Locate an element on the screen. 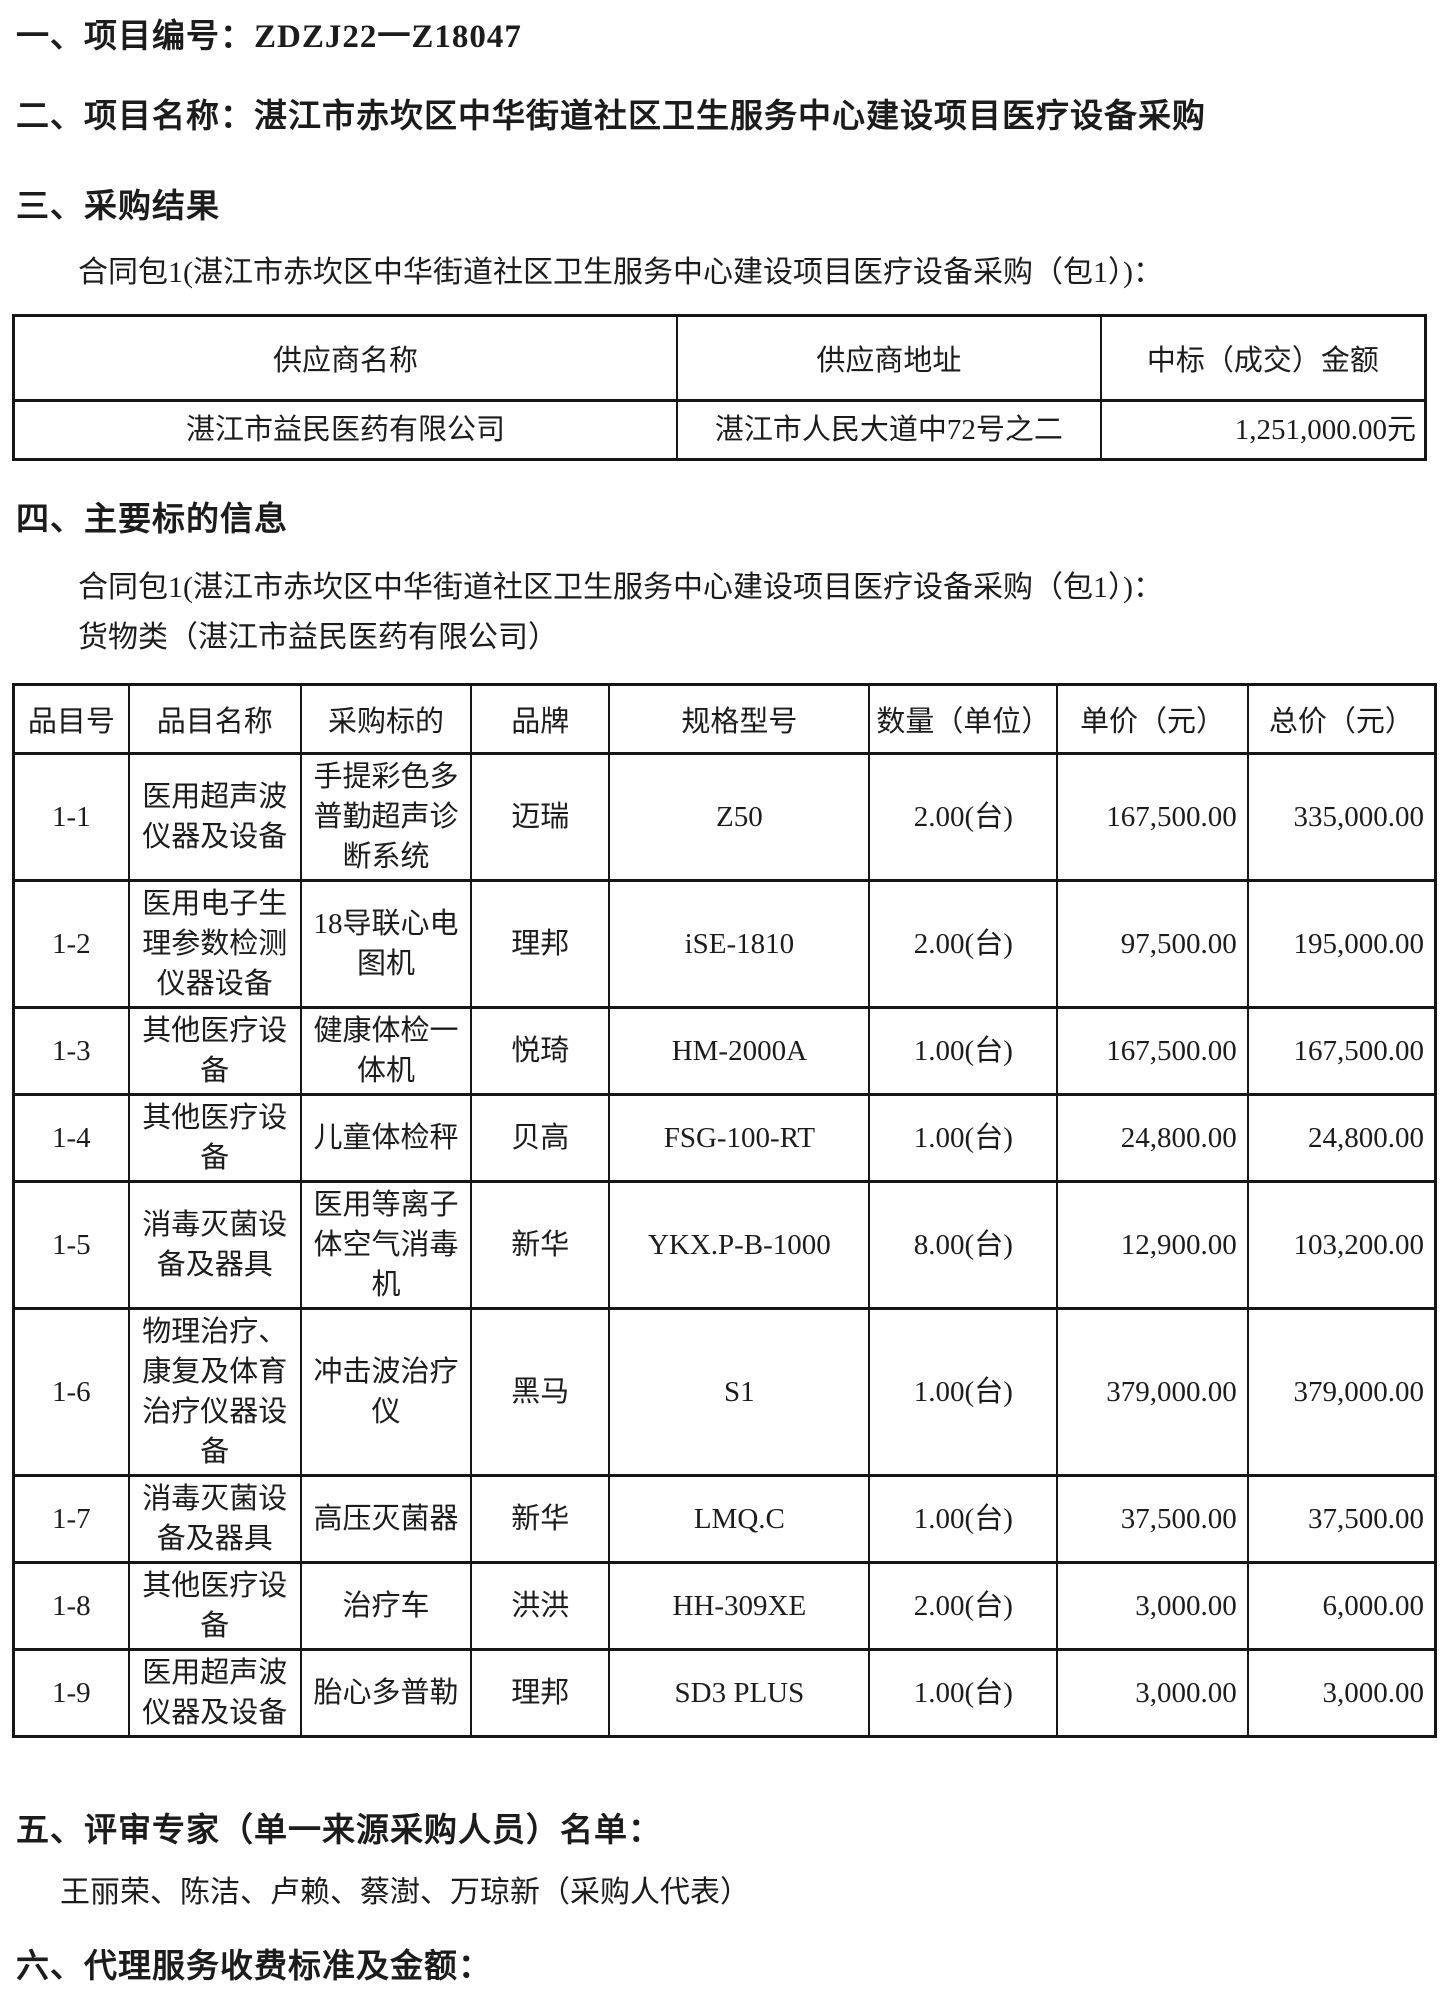 The width and height of the screenshot is (1449, 1990). table-cell: 1-7 is located at coordinates (71, 1519).